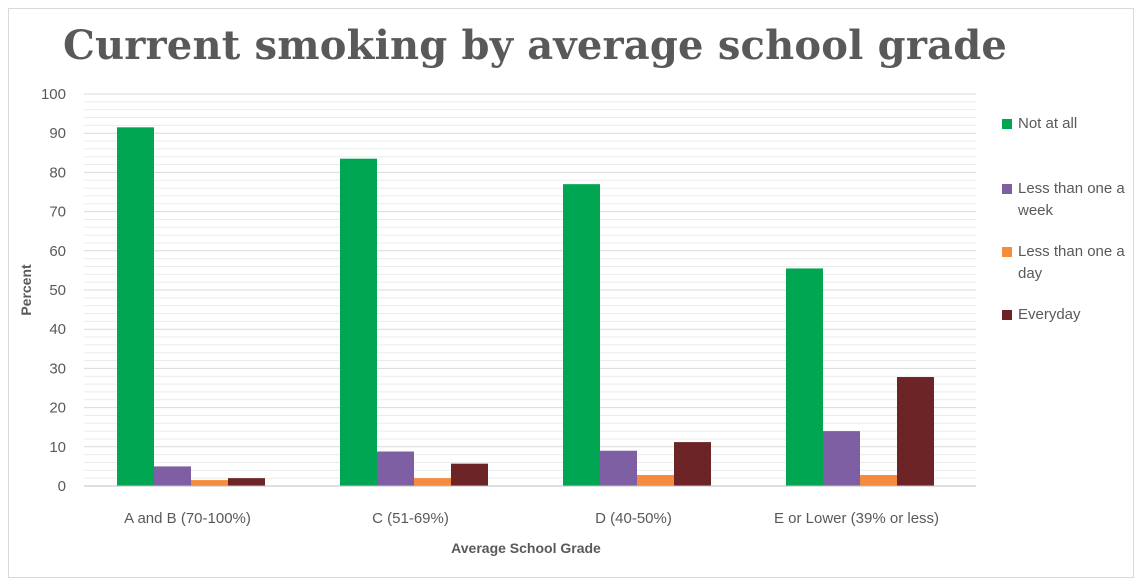  I want to click on y-tick-label: 30, so click(57, 368).